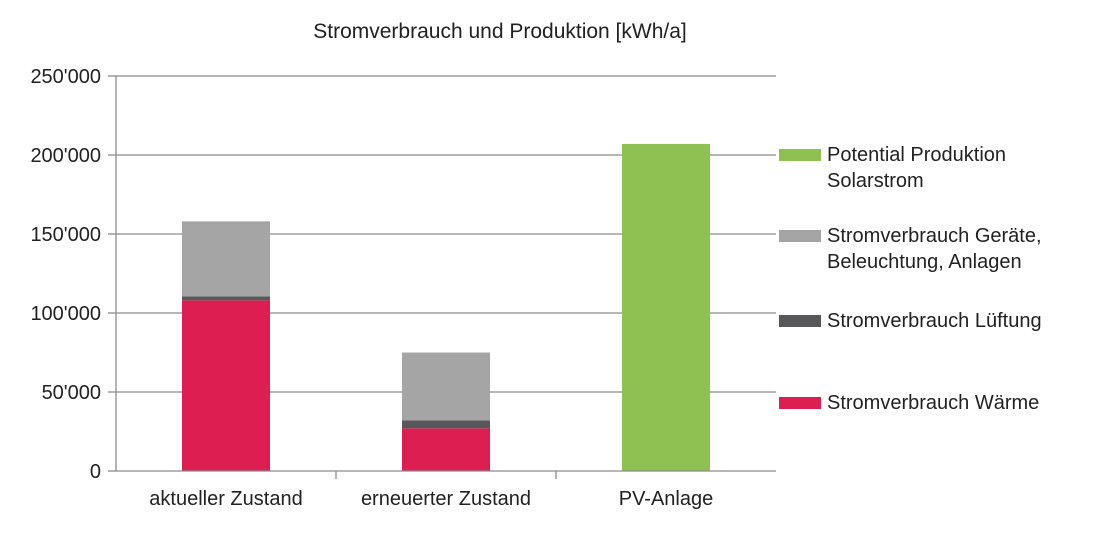  I want to click on x-category-label: aktueller Zustand, so click(225, 499).